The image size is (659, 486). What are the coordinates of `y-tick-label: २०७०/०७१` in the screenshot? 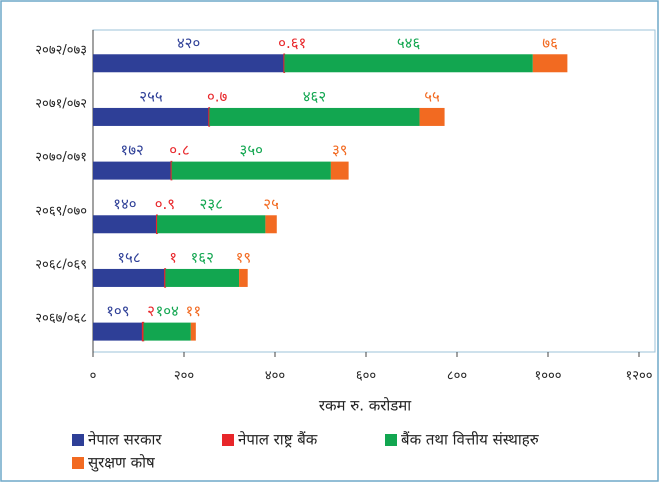 It's located at (61, 157).